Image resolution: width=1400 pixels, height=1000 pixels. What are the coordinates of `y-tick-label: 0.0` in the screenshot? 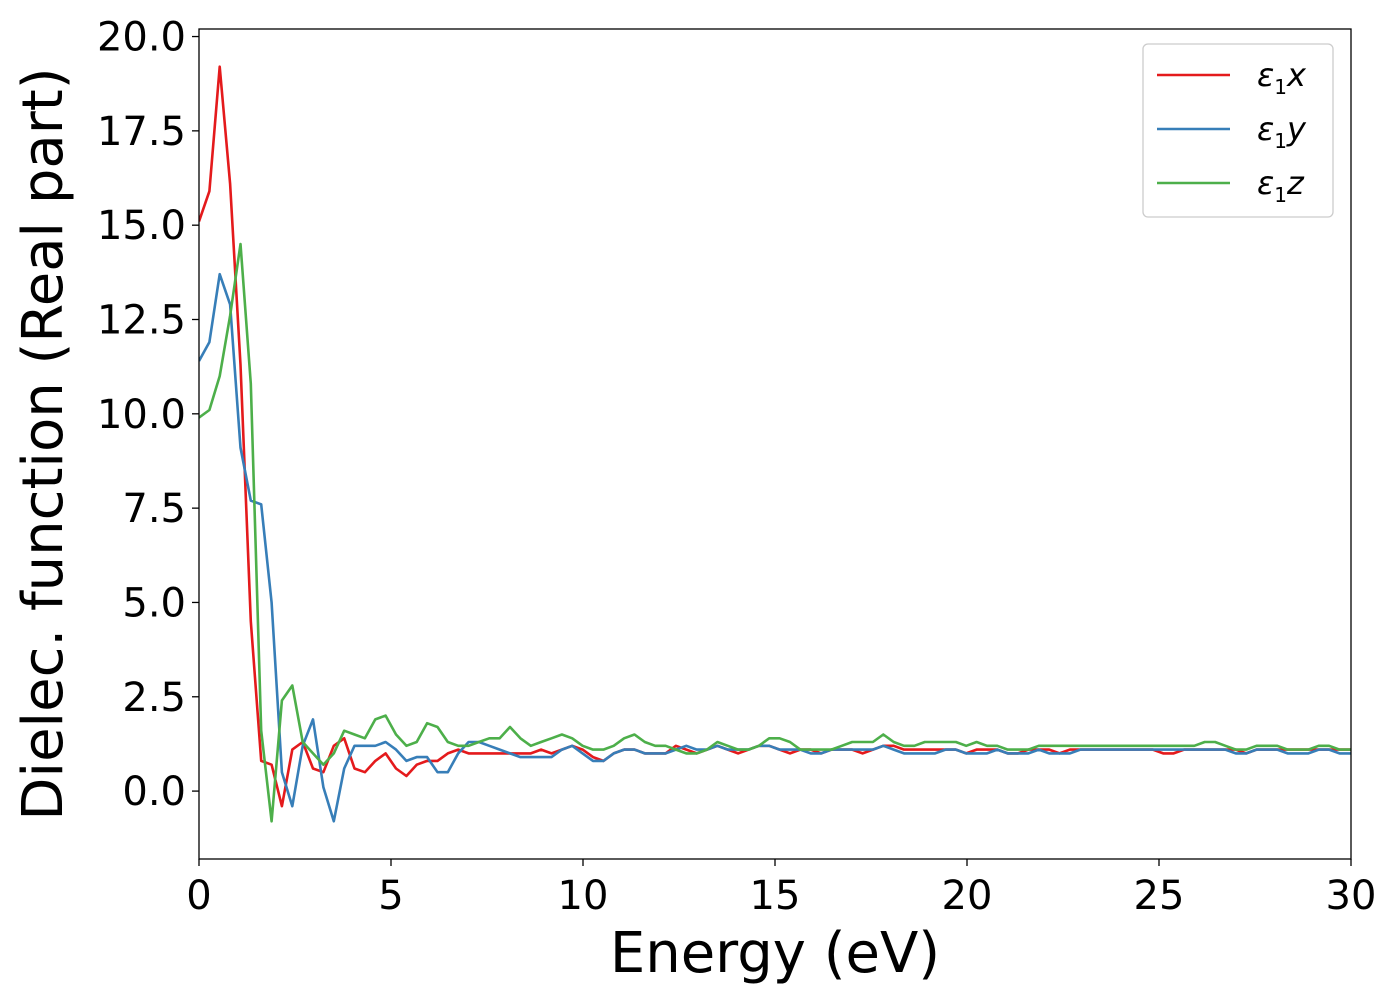 It's located at (154, 792).